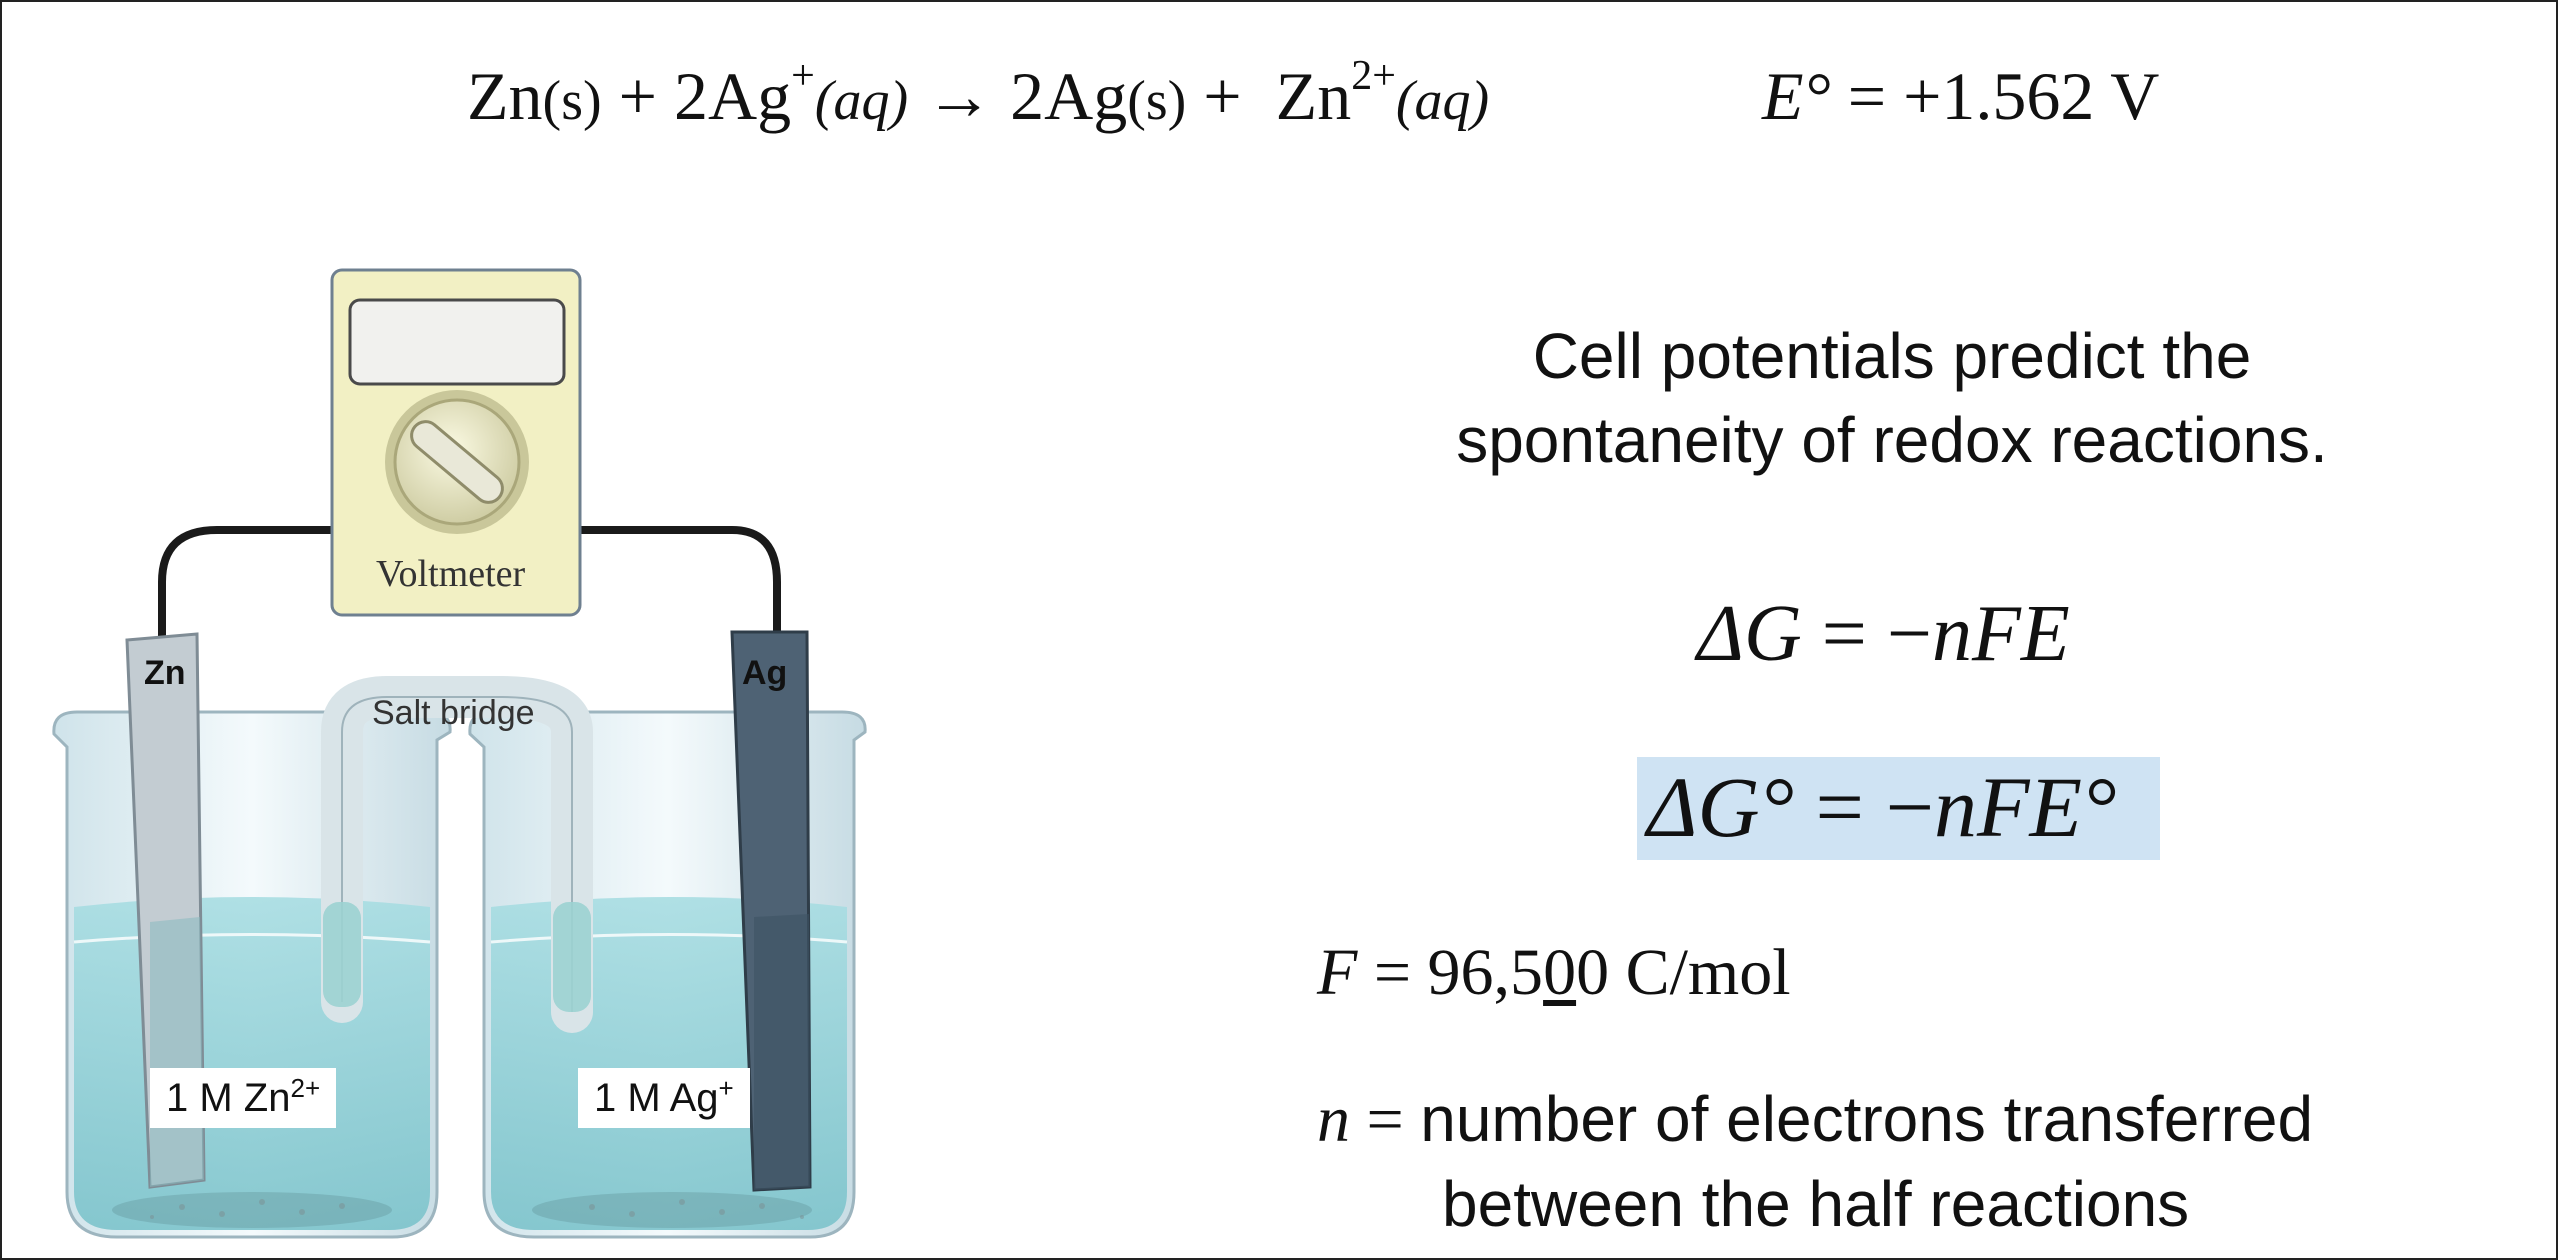 Image resolution: width=2558 pixels, height=1260 pixels. I want to click on standard-cell-potential: E° = +1.562 V, so click(1960, 96).